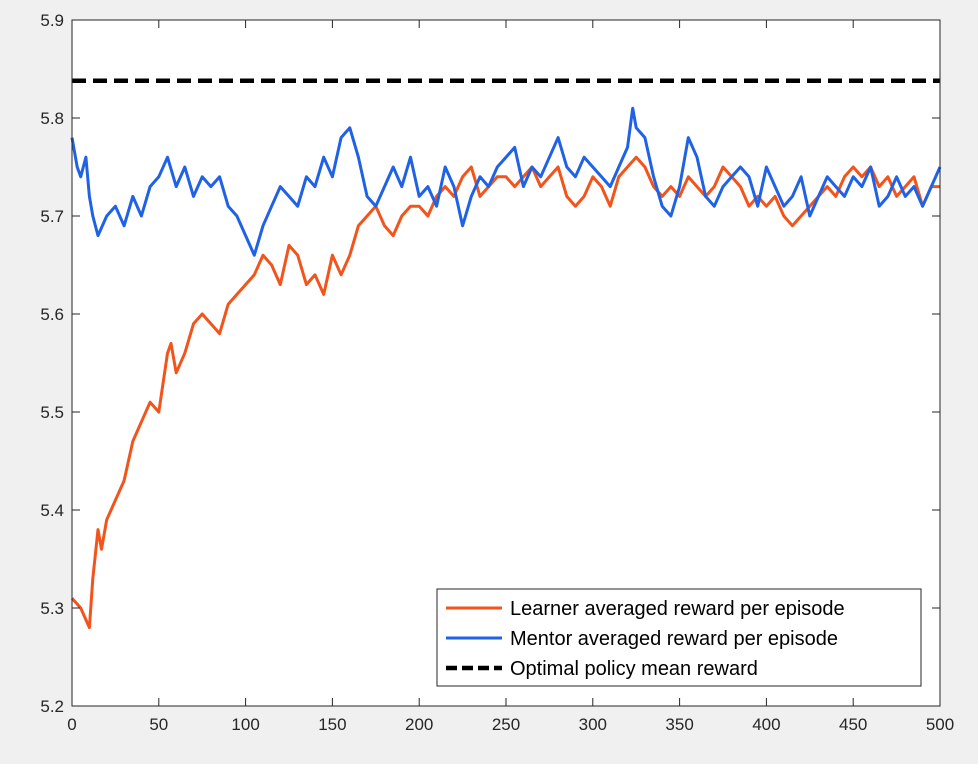  What do you see at coordinates (506, 724) in the screenshot?
I see `x-tick-label: 250` at bounding box center [506, 724].